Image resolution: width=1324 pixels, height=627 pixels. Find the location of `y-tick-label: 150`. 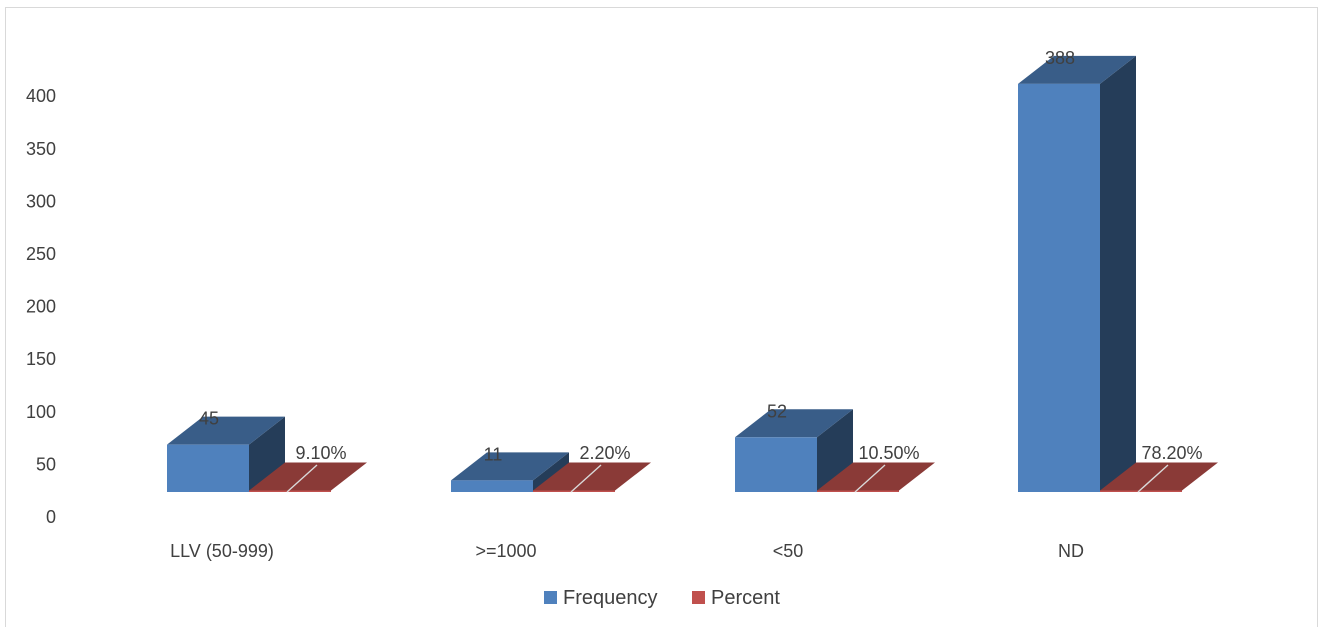

y-tick-label: 150 is located at coordinates (41, 359).